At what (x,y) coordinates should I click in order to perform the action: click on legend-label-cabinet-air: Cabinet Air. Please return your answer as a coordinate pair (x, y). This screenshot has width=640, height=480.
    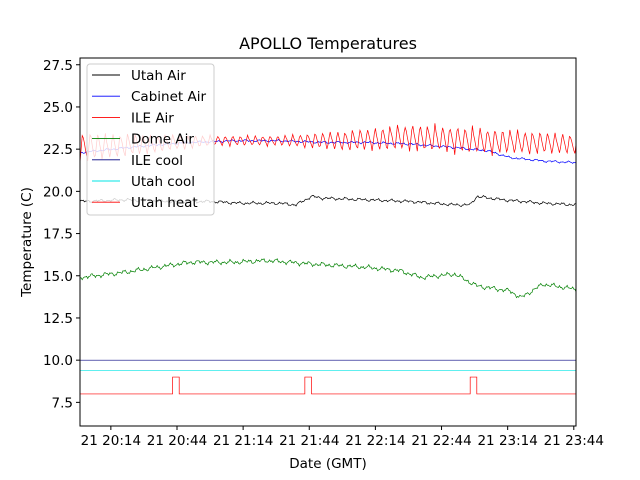
    Looking at the image, I should click on (168, 97).